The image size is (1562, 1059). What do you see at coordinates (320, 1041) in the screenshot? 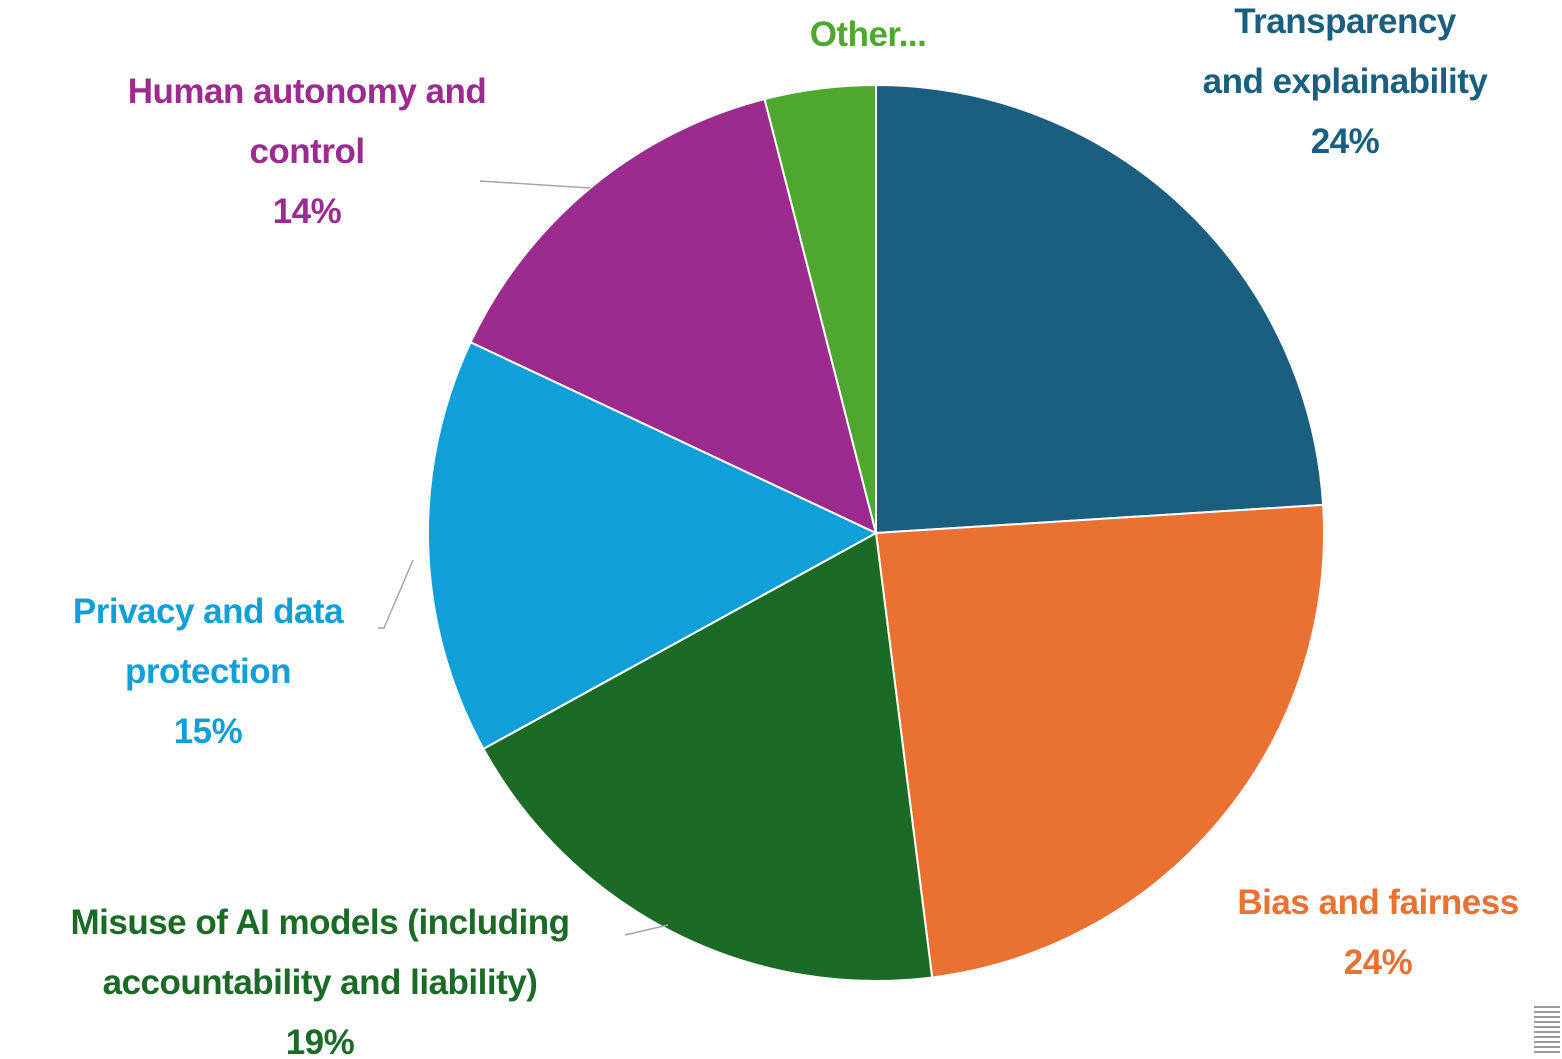
I see `value-label: 19%` at bounding box center [320, 1041].